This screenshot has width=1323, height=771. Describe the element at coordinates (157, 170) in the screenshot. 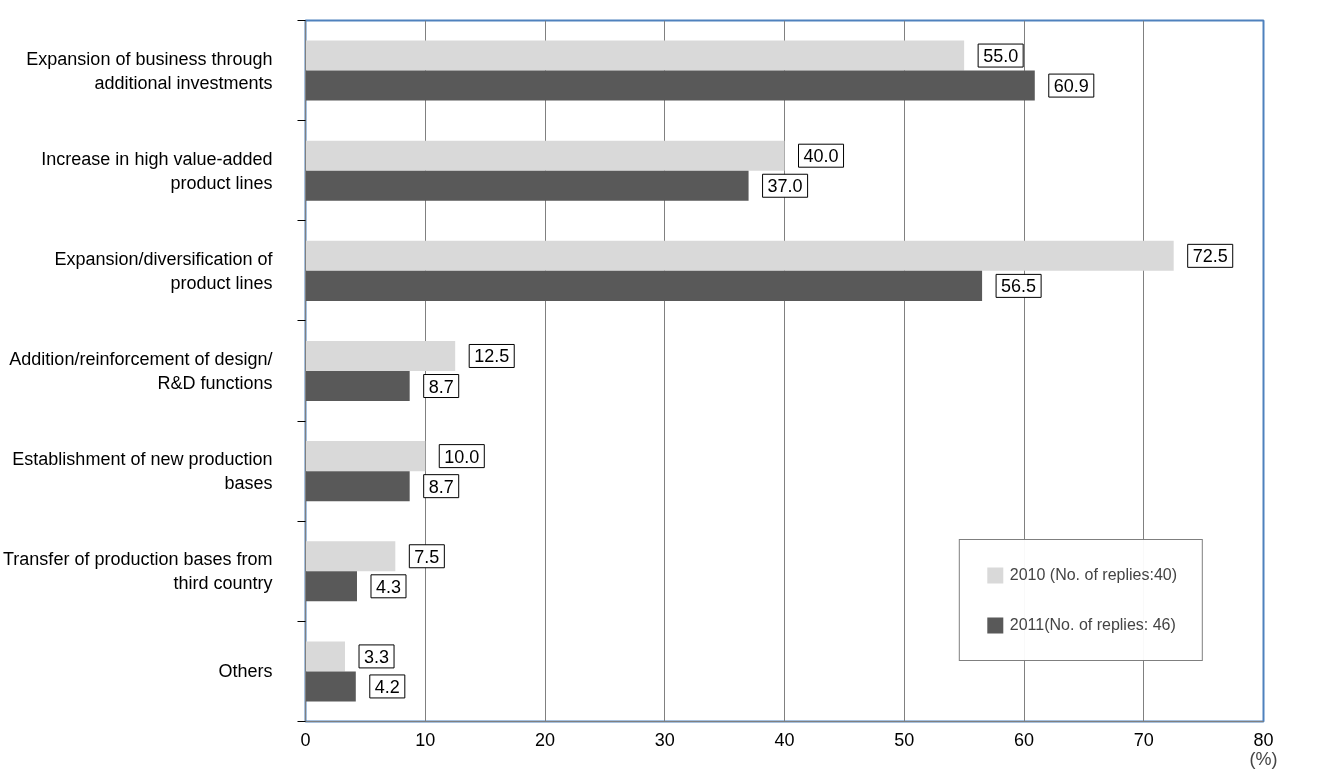

I see `y-tick-label: Increase in high value-added product lines` at that location.